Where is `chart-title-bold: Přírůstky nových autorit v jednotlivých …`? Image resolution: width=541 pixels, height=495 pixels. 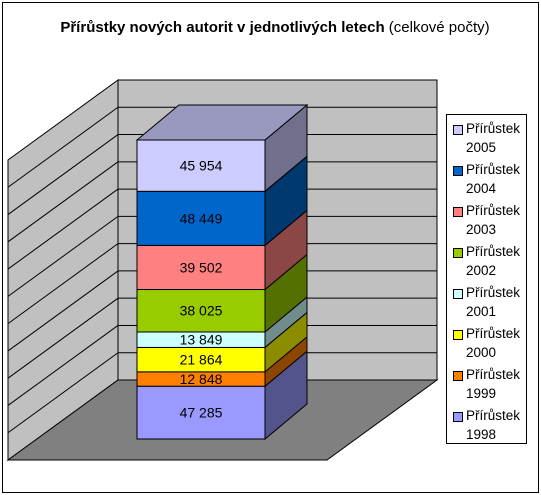 chart-title-bold: Přírůstky nových autorit v jednotlivých … is located at coordinates (222, 27).